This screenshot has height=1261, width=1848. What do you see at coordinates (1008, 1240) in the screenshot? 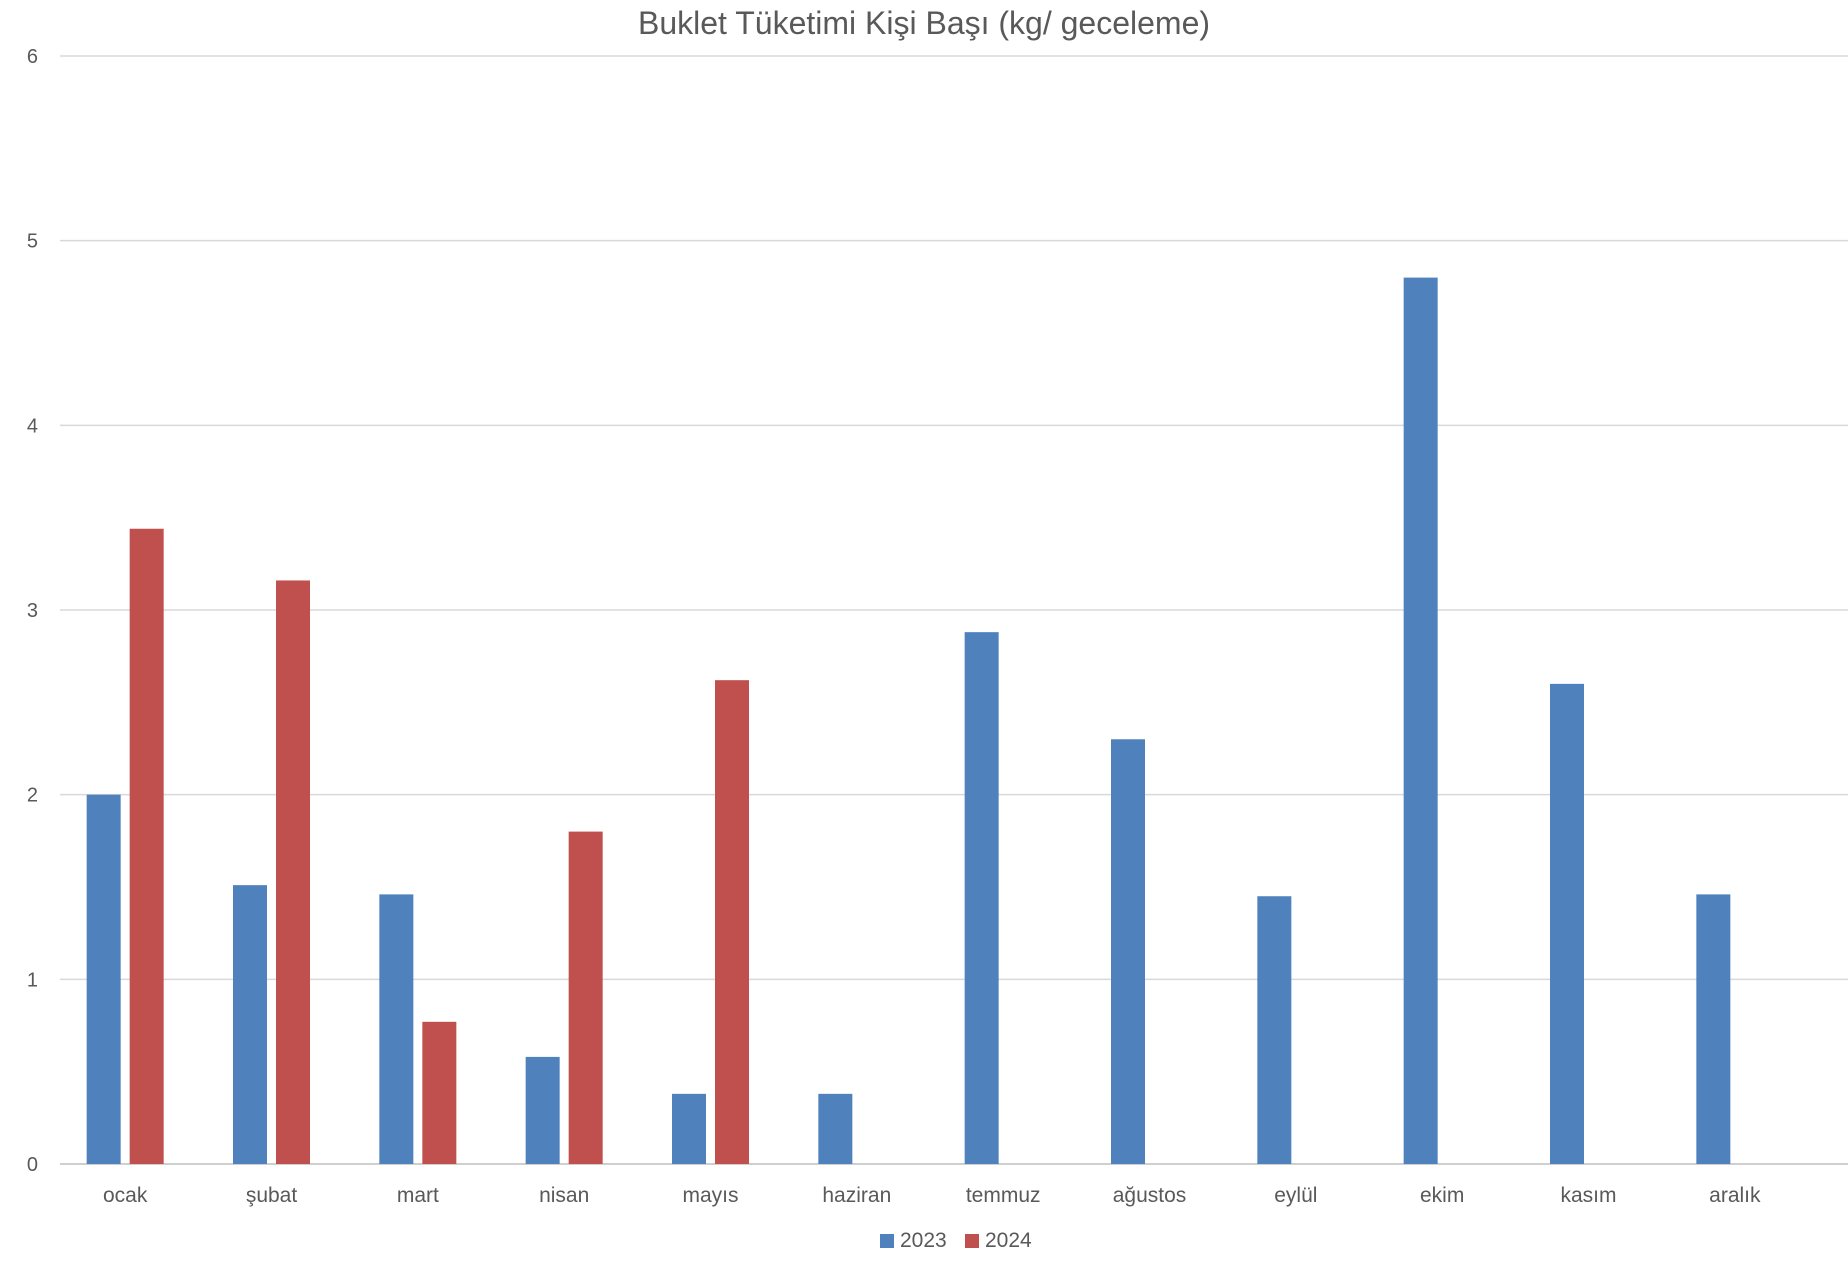
I see `legend-label: 2024` at bounding box center [1008, 1240].